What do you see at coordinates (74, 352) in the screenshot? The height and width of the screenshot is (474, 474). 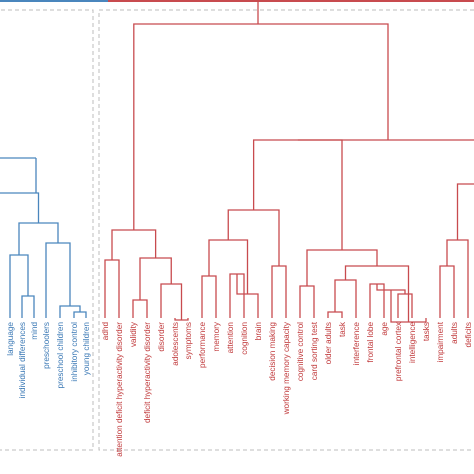 I see `blue-leaf-label: inhibitory control` at bounding box center [74, 352].